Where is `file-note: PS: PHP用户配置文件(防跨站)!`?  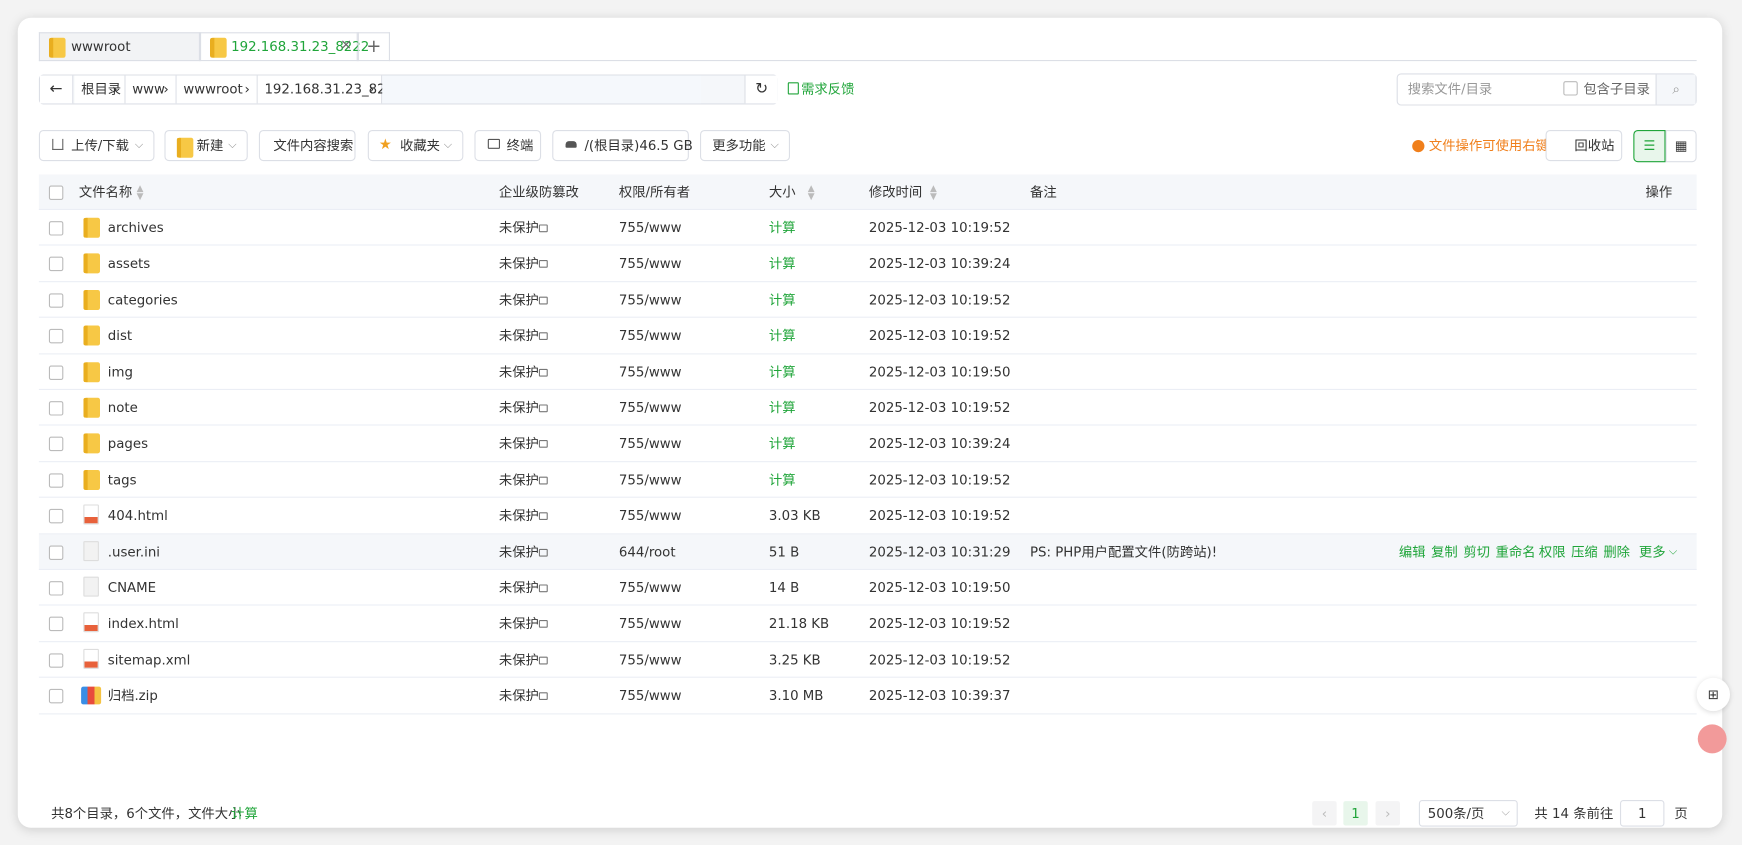
file-note: PS: PHP用户配置文件(防跨站)! is located at coordinates (1123, 551).